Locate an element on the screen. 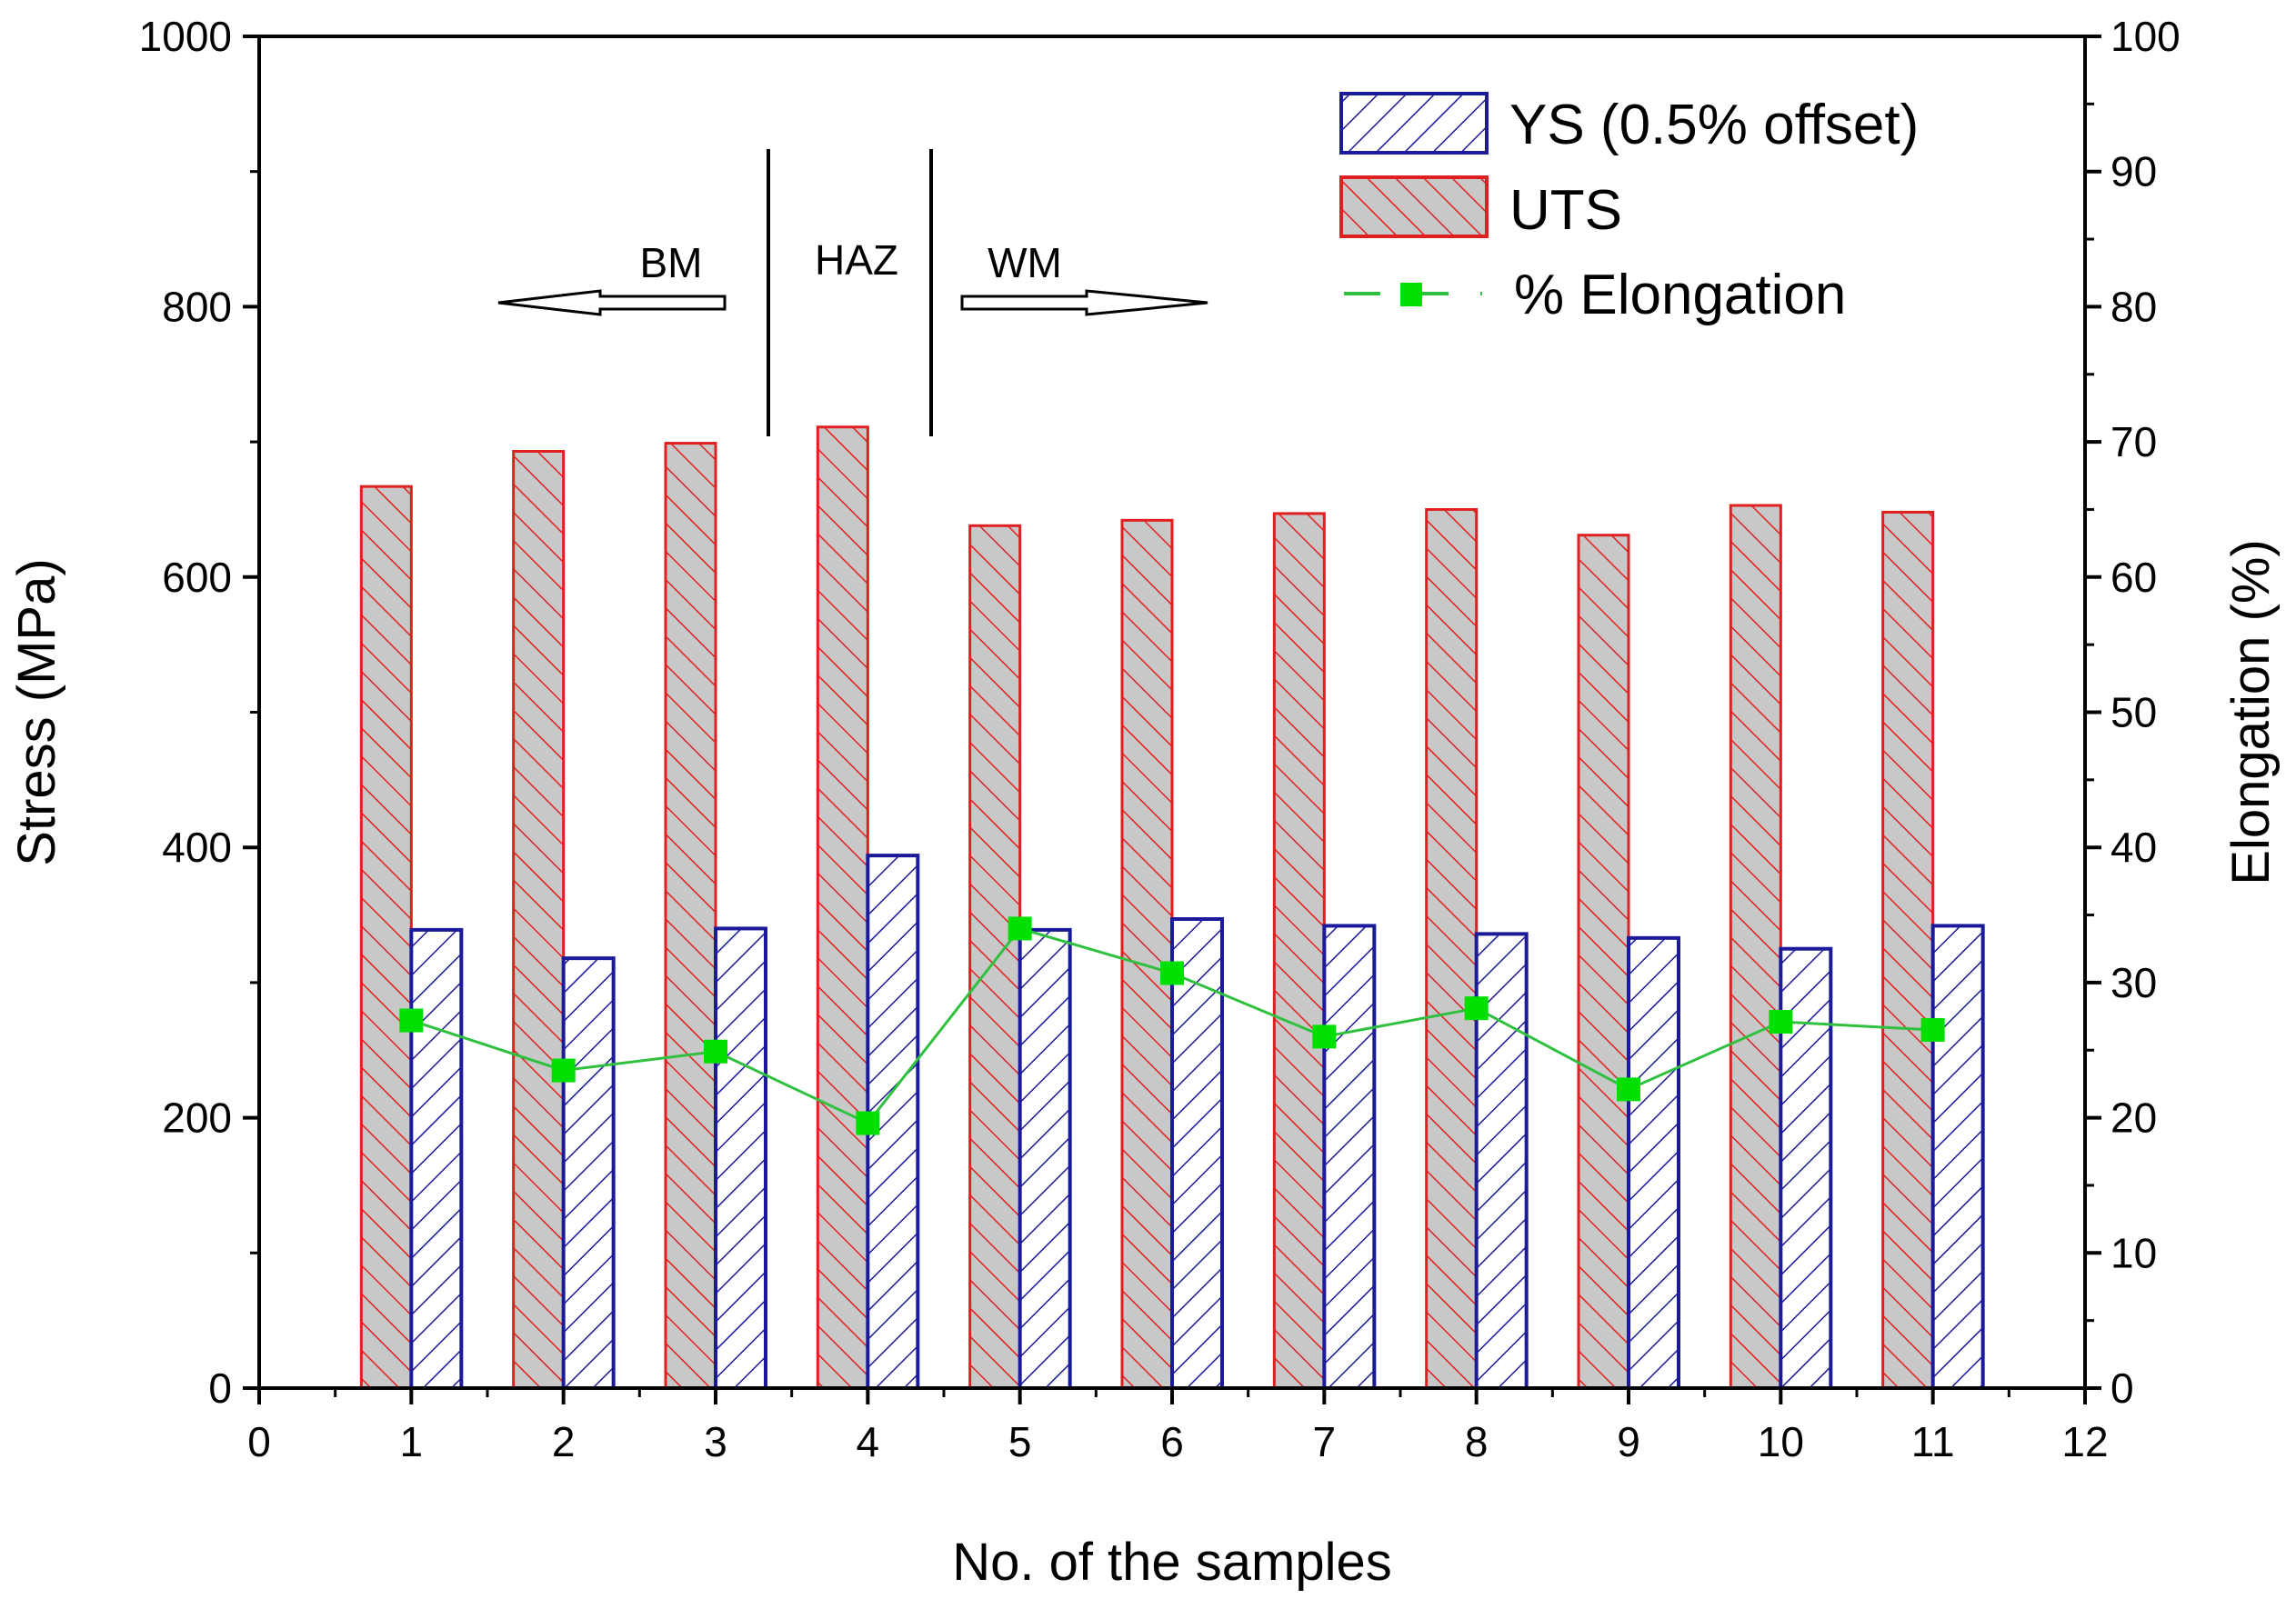 The image size is (2296, 1609). legend-uts-swatch is located at coordinates (1414, 206).